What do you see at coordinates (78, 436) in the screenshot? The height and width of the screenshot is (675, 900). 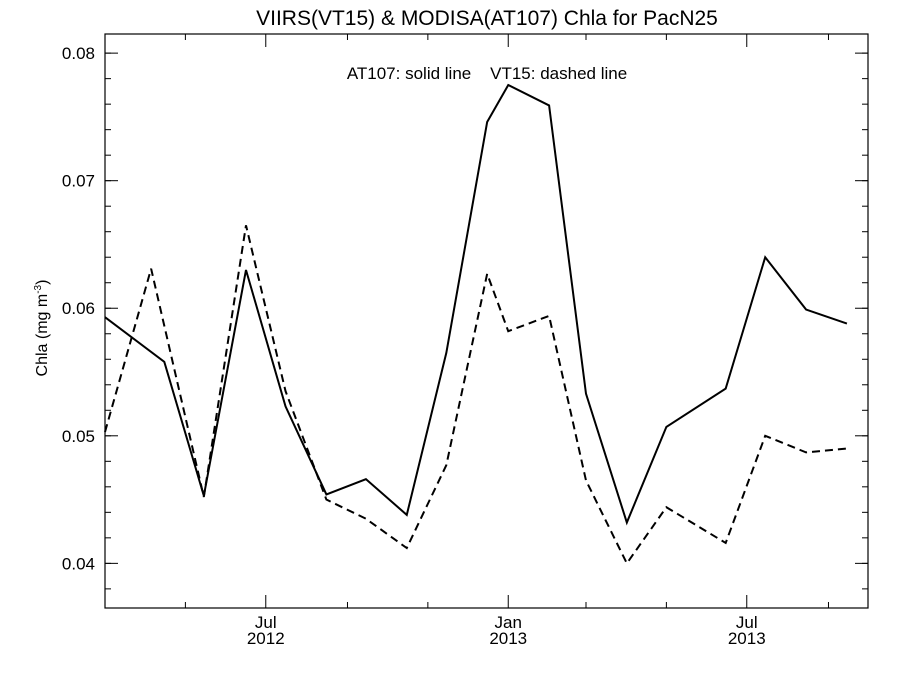 I see `y-tick-label: 0.05` at bounding box center [78, 436].